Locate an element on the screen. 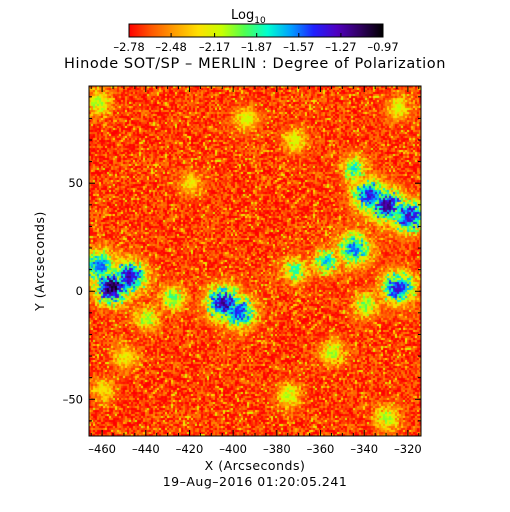 The height and width of the screenshot is (512, 510). colorbar-tick-label: –2.78 is located at coordinates (128, 47).